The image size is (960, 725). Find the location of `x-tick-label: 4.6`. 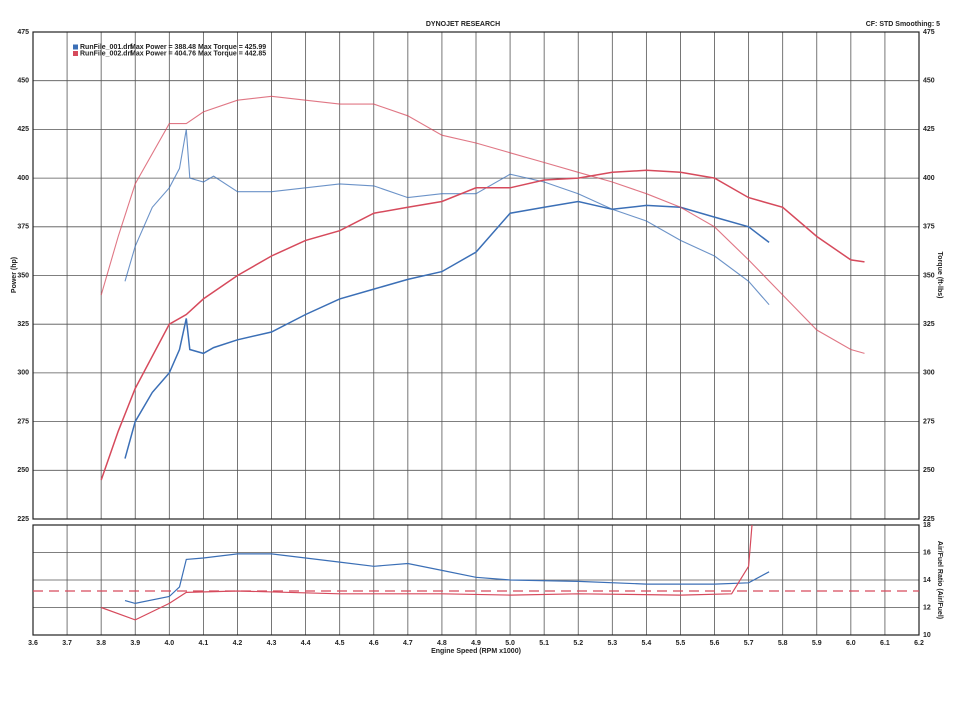

x-tick-label: 4.6 is located at coordinates (374, 643).